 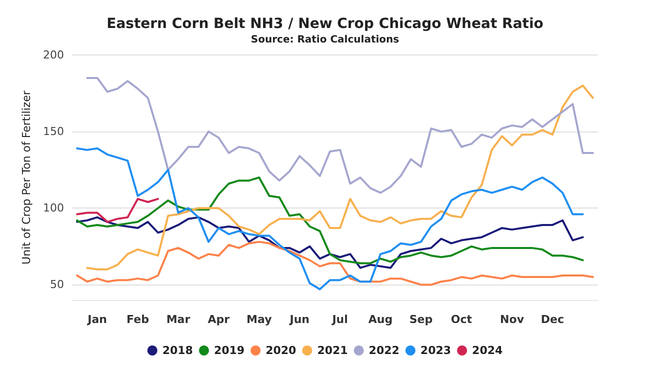 I want to click on x-tick-label: Jun, so click(x=299, y=319).